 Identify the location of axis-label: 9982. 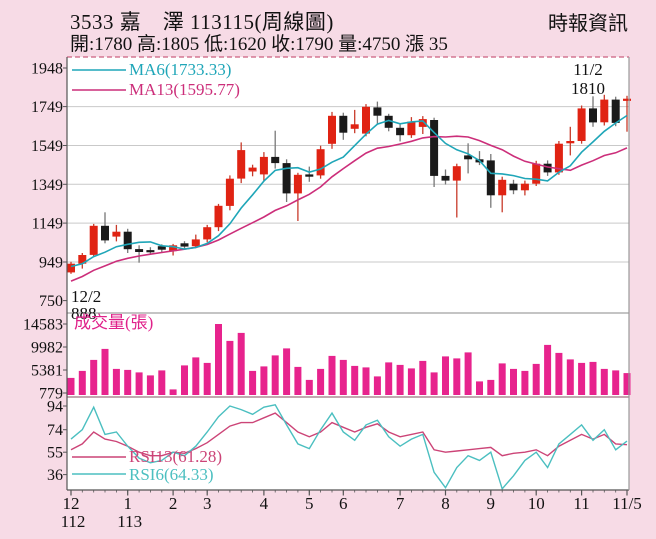
(47, 348).